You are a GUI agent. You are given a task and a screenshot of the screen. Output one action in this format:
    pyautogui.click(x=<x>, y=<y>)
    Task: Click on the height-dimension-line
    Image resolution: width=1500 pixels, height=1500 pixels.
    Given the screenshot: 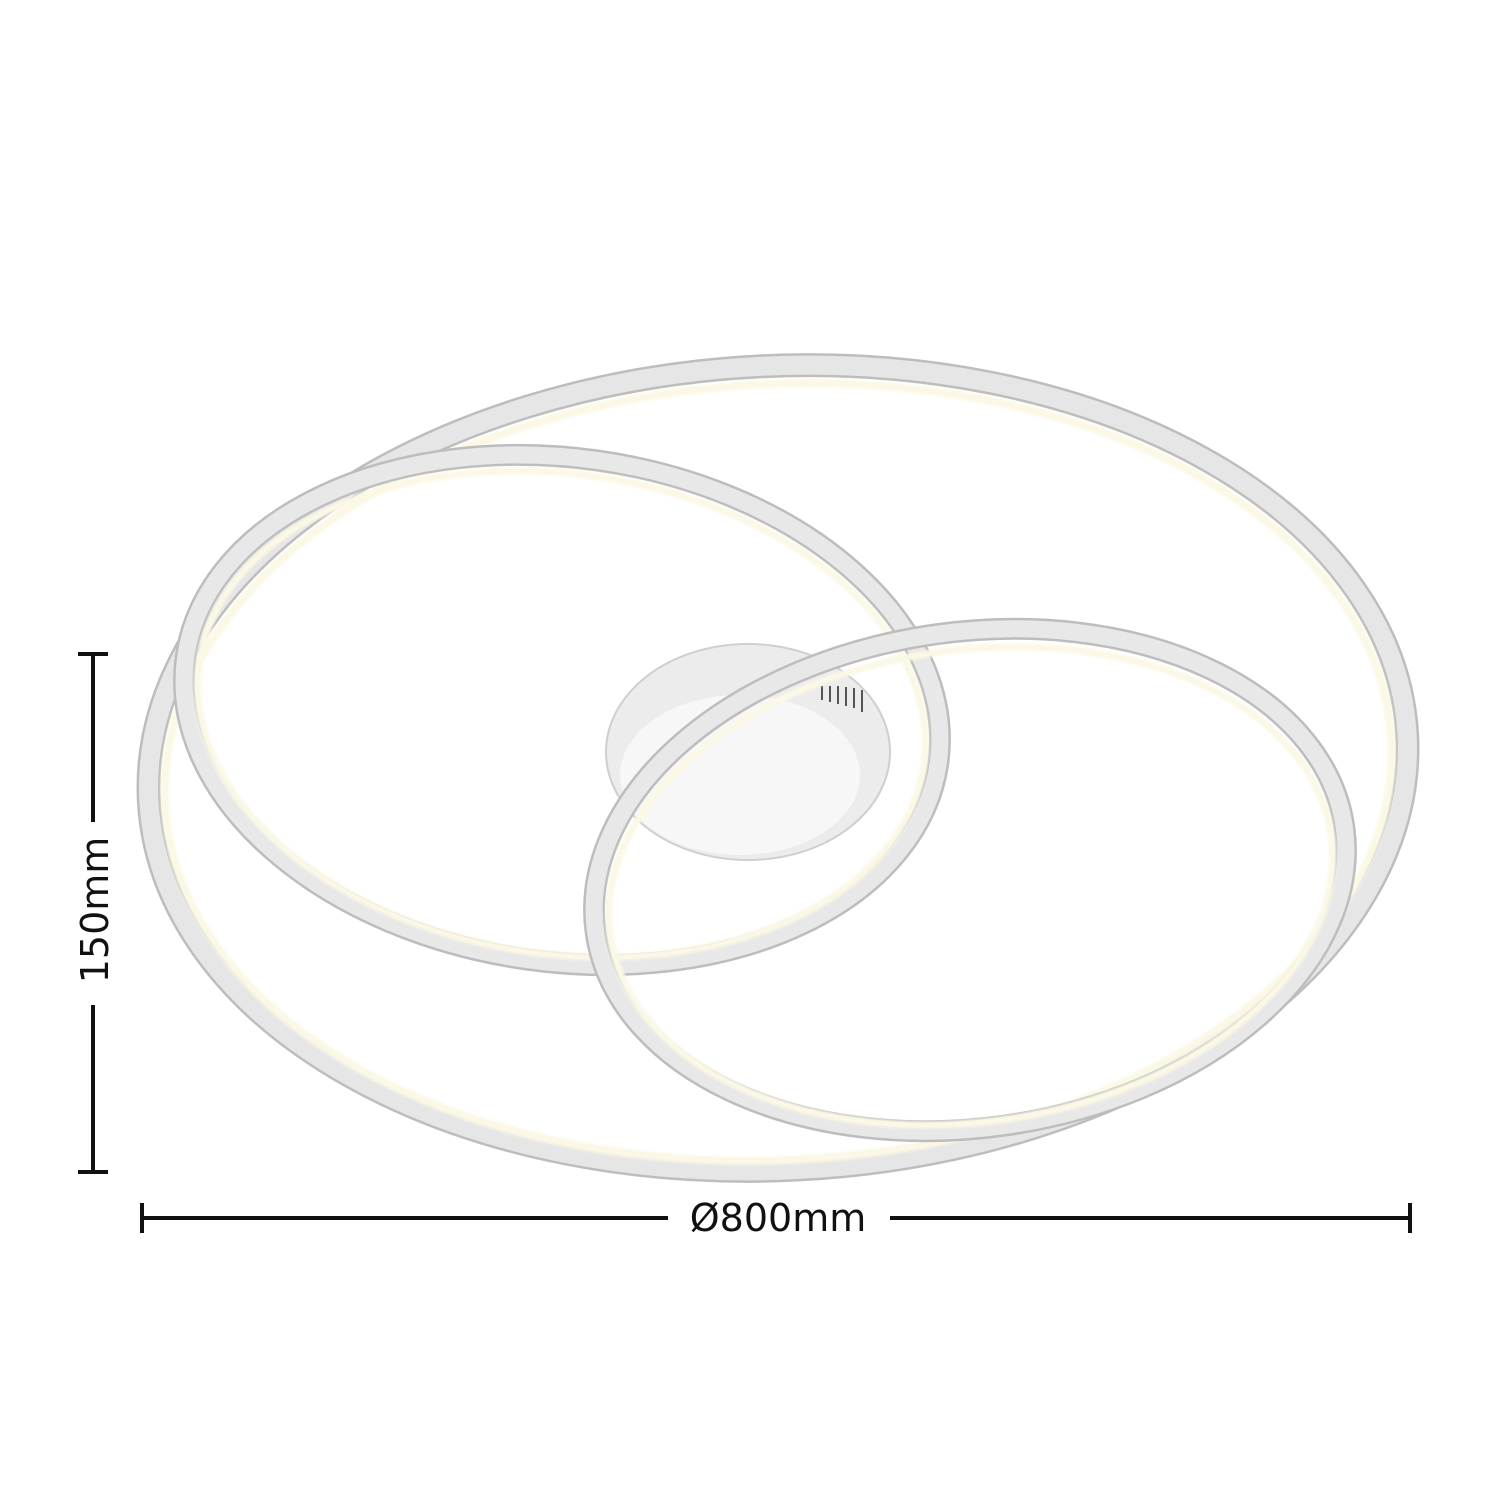 What is the action you would take?
    pyautogui.click(x=93, y=913)
    